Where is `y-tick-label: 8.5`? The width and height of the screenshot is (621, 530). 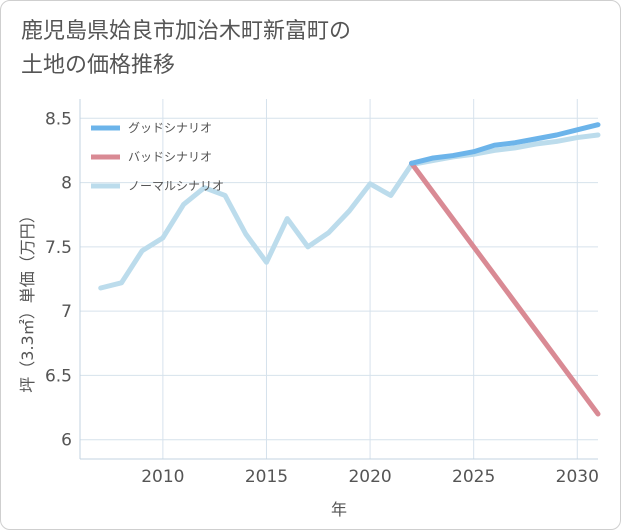 y-tick-label: 8.5 is located at coordinates (58, 119).